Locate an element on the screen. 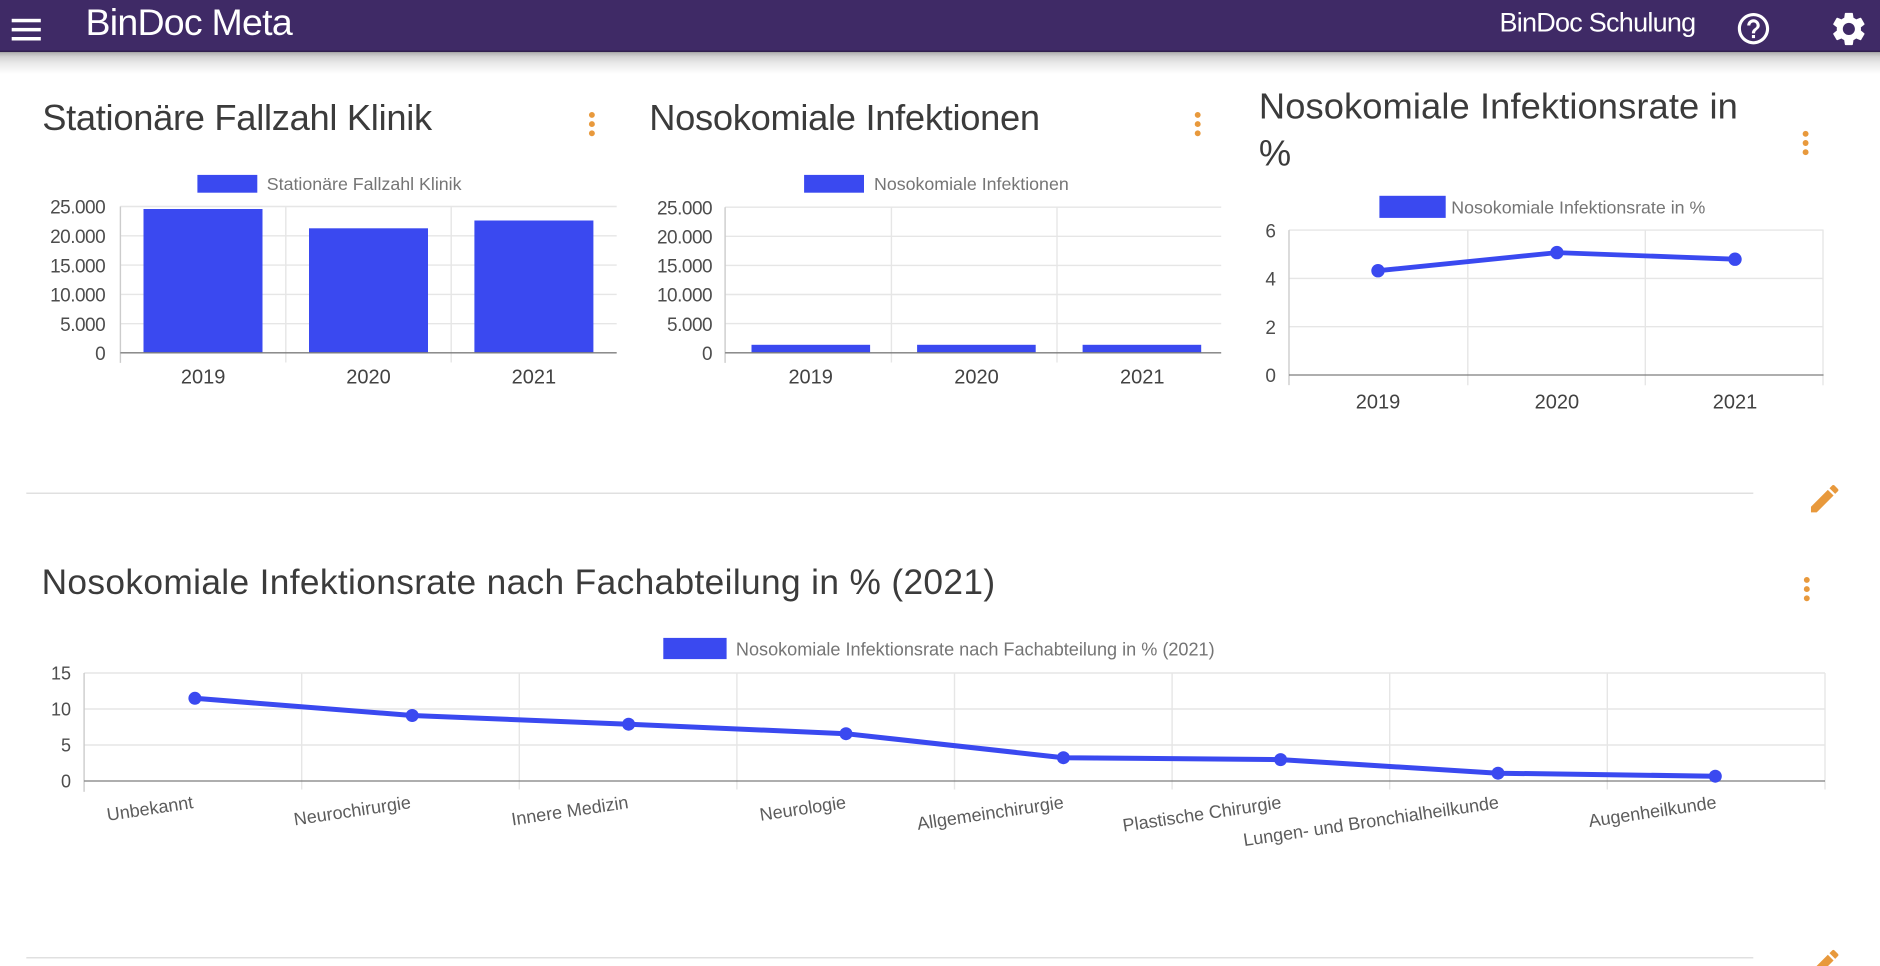 The image size is (1880, 966). svg-text: Unbekannt is located at coordinates (149, 808).